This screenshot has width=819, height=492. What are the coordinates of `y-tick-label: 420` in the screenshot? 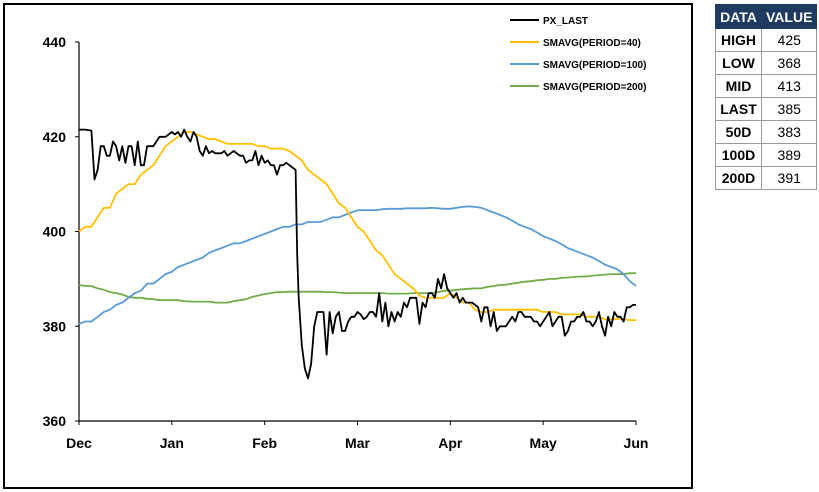 It's located at (55, 137).